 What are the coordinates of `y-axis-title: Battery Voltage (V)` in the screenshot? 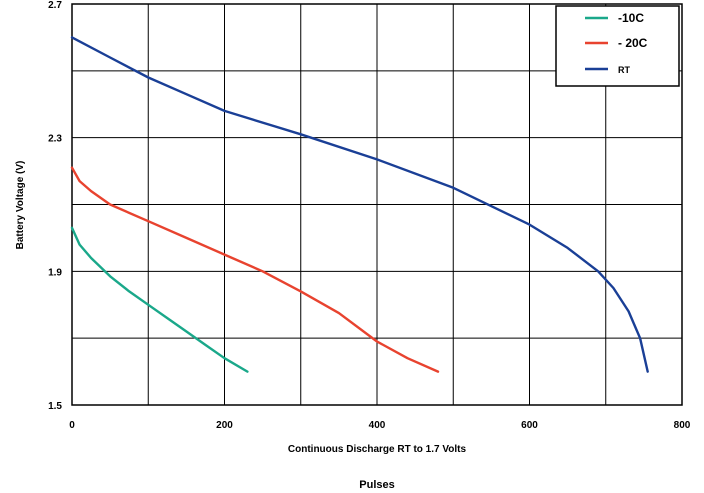 It's located at (20, 205).